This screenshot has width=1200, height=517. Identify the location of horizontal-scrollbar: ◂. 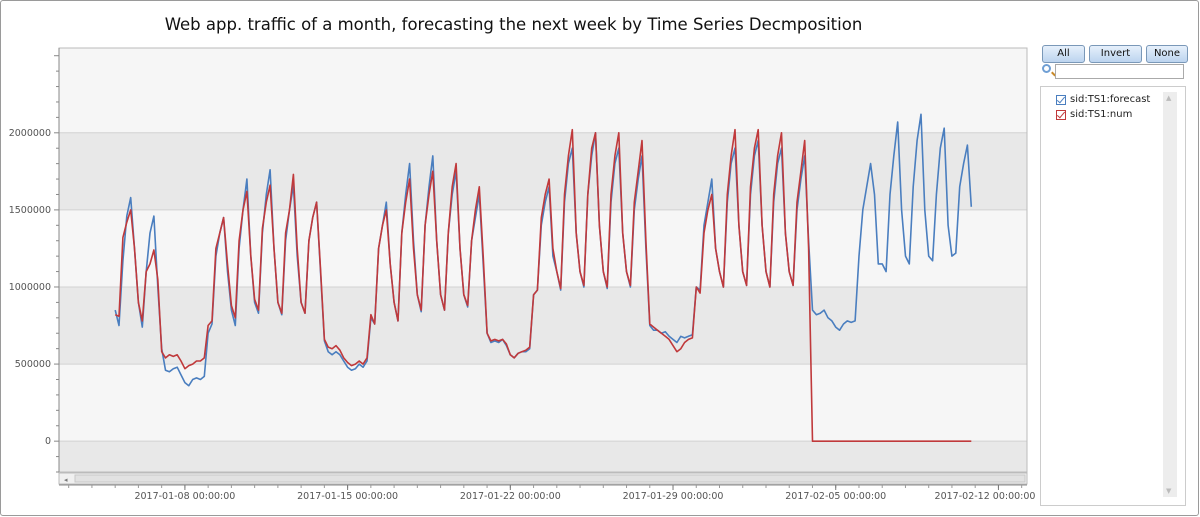
(543, 478).